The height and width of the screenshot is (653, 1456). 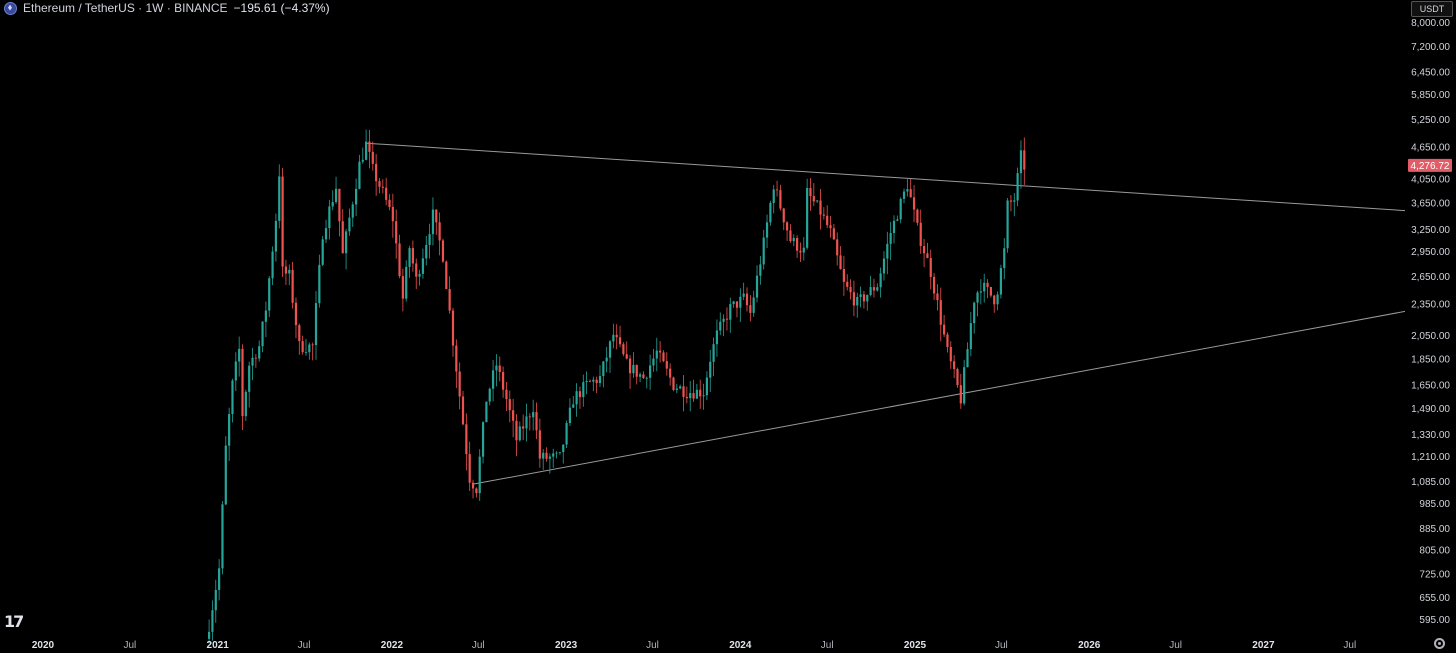 What do you see at coordinates (1430, 23) in the screenshot?
I see `y-tick-label: 8,000.00` at bounding box center [1430, 23].